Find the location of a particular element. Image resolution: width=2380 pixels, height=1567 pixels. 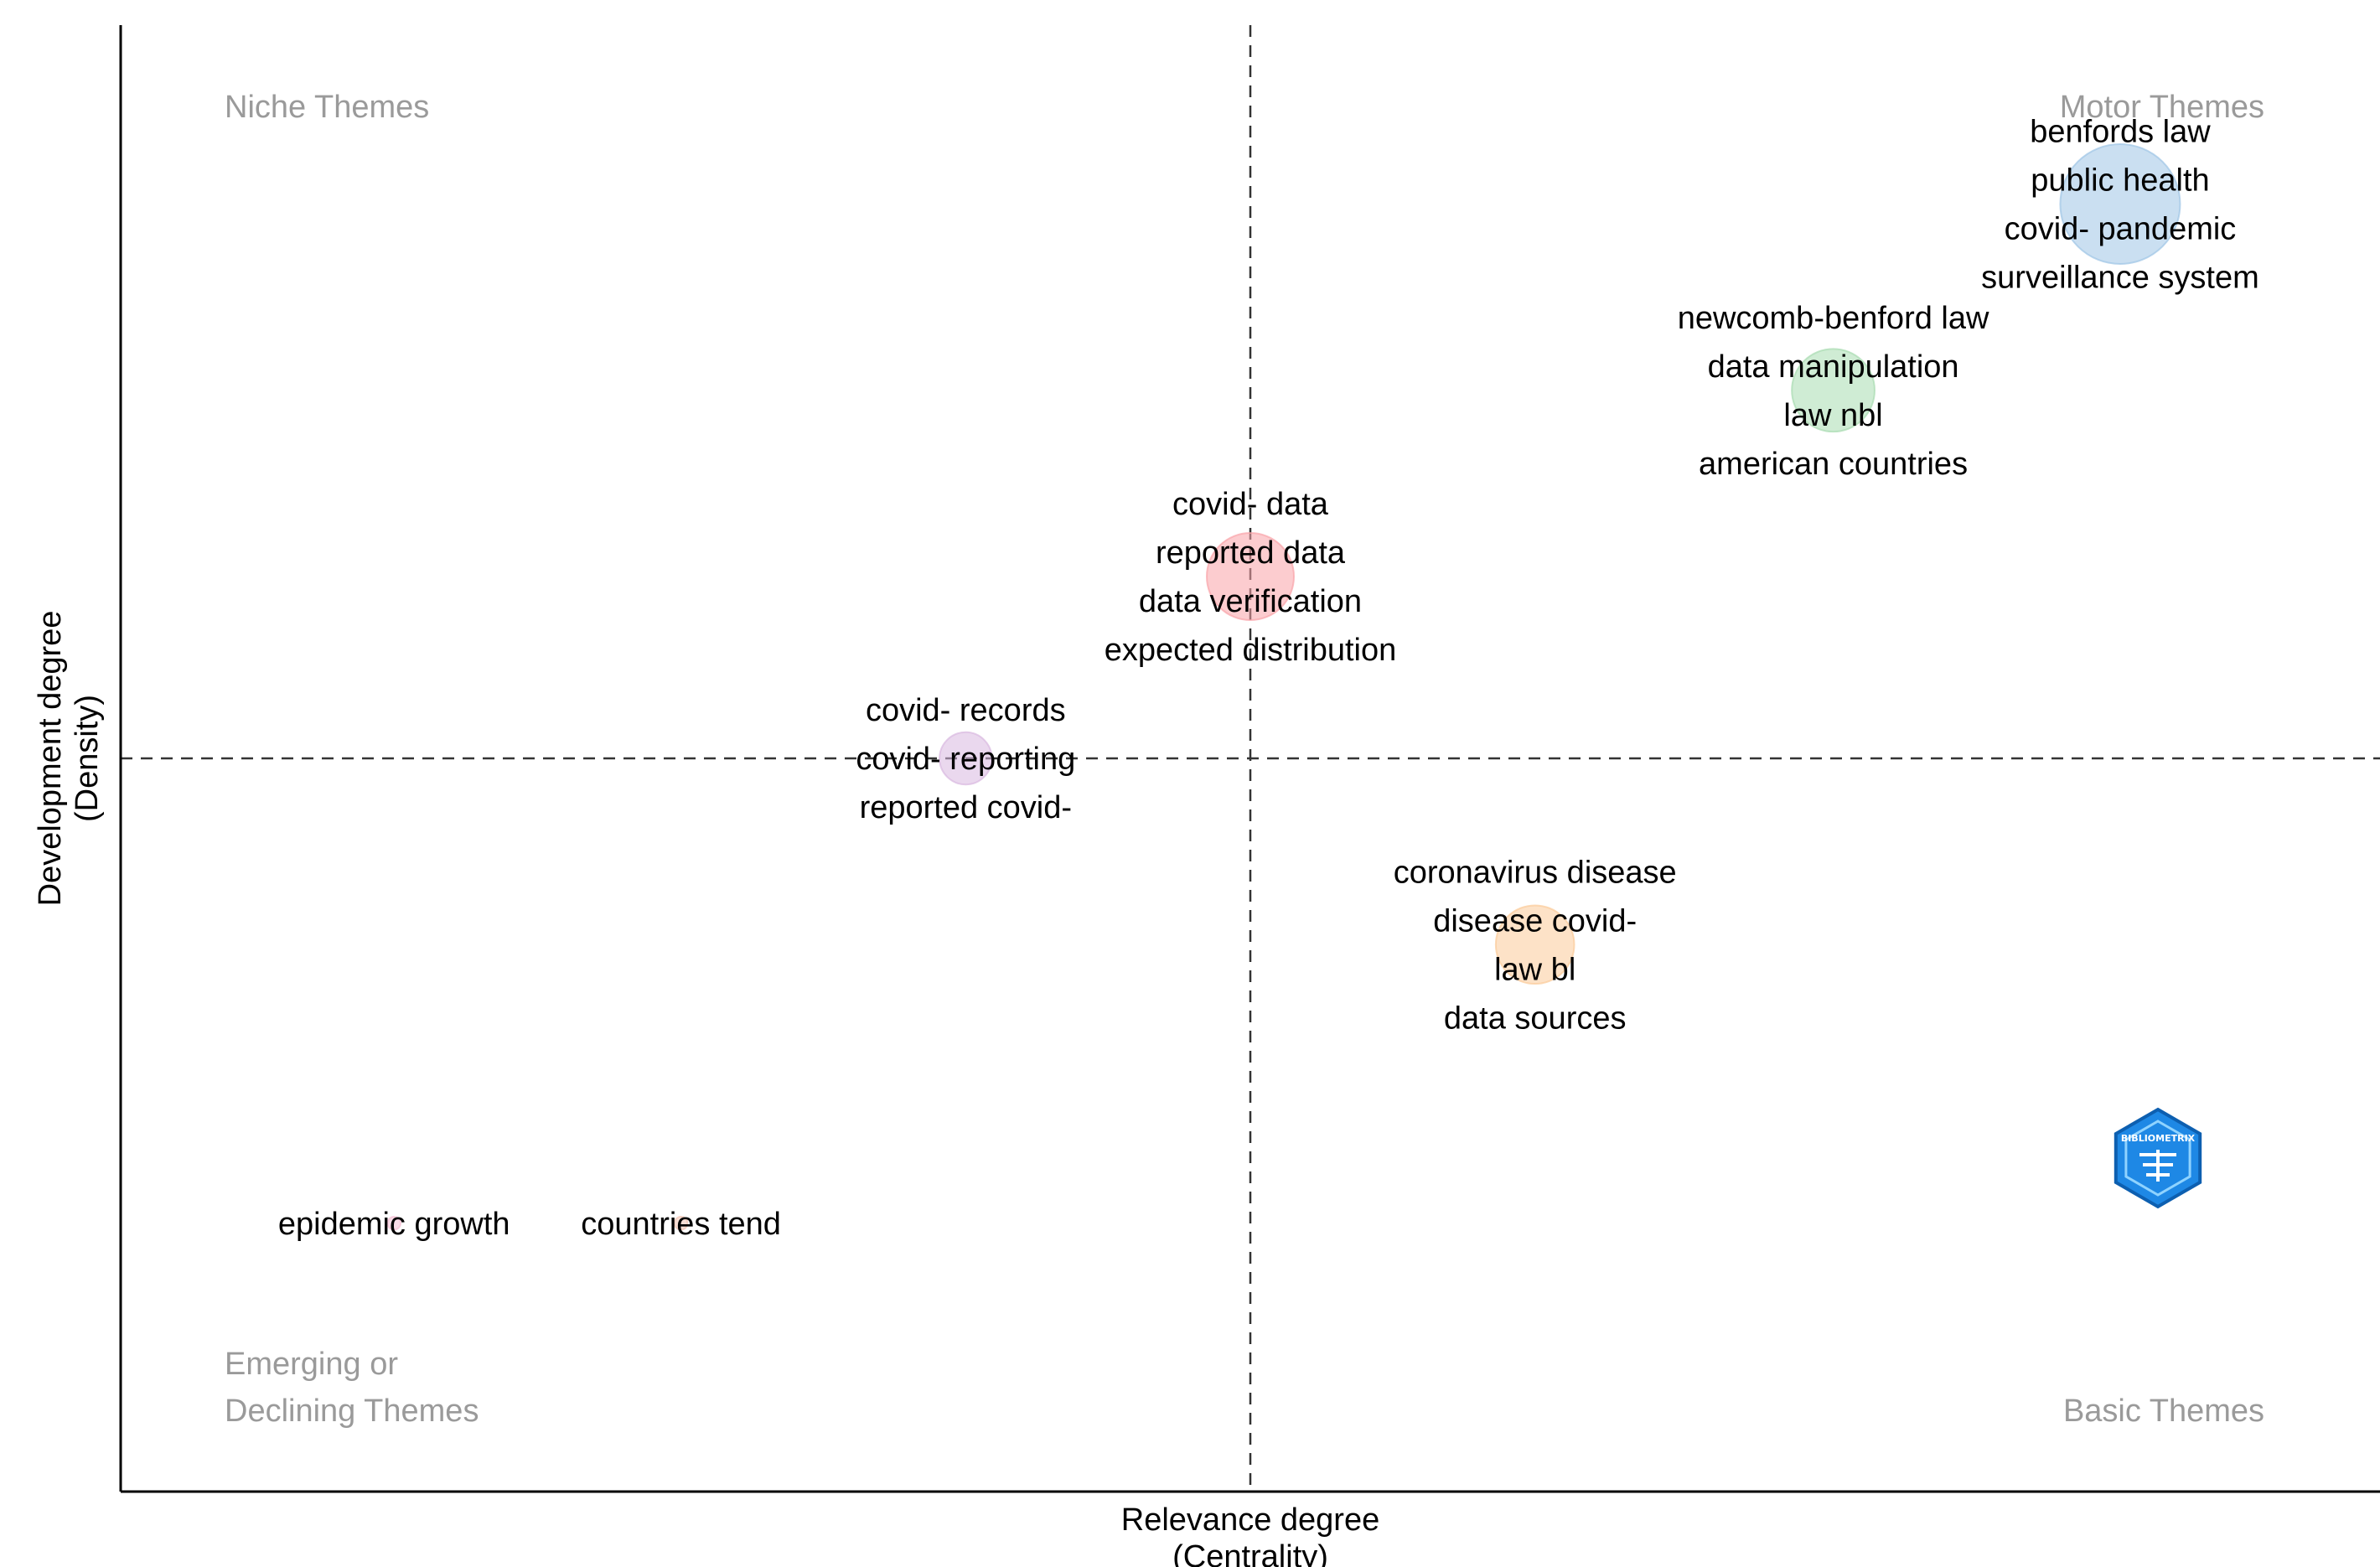

cluster-label-text: public health is located at coordinates (2120, 181).